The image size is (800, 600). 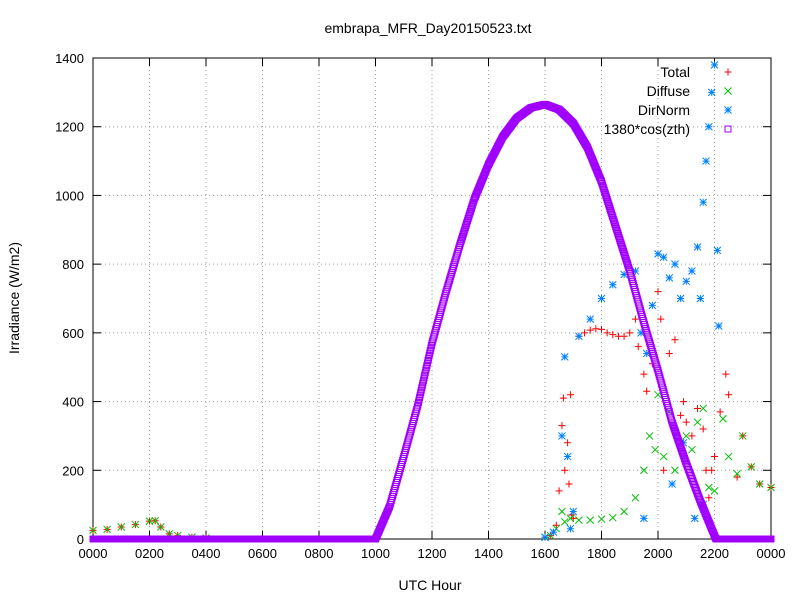 What do you see at coordinates (675, 72) in the screenshot?
I see `legend-label: Total` at bounding box center [675, 72].